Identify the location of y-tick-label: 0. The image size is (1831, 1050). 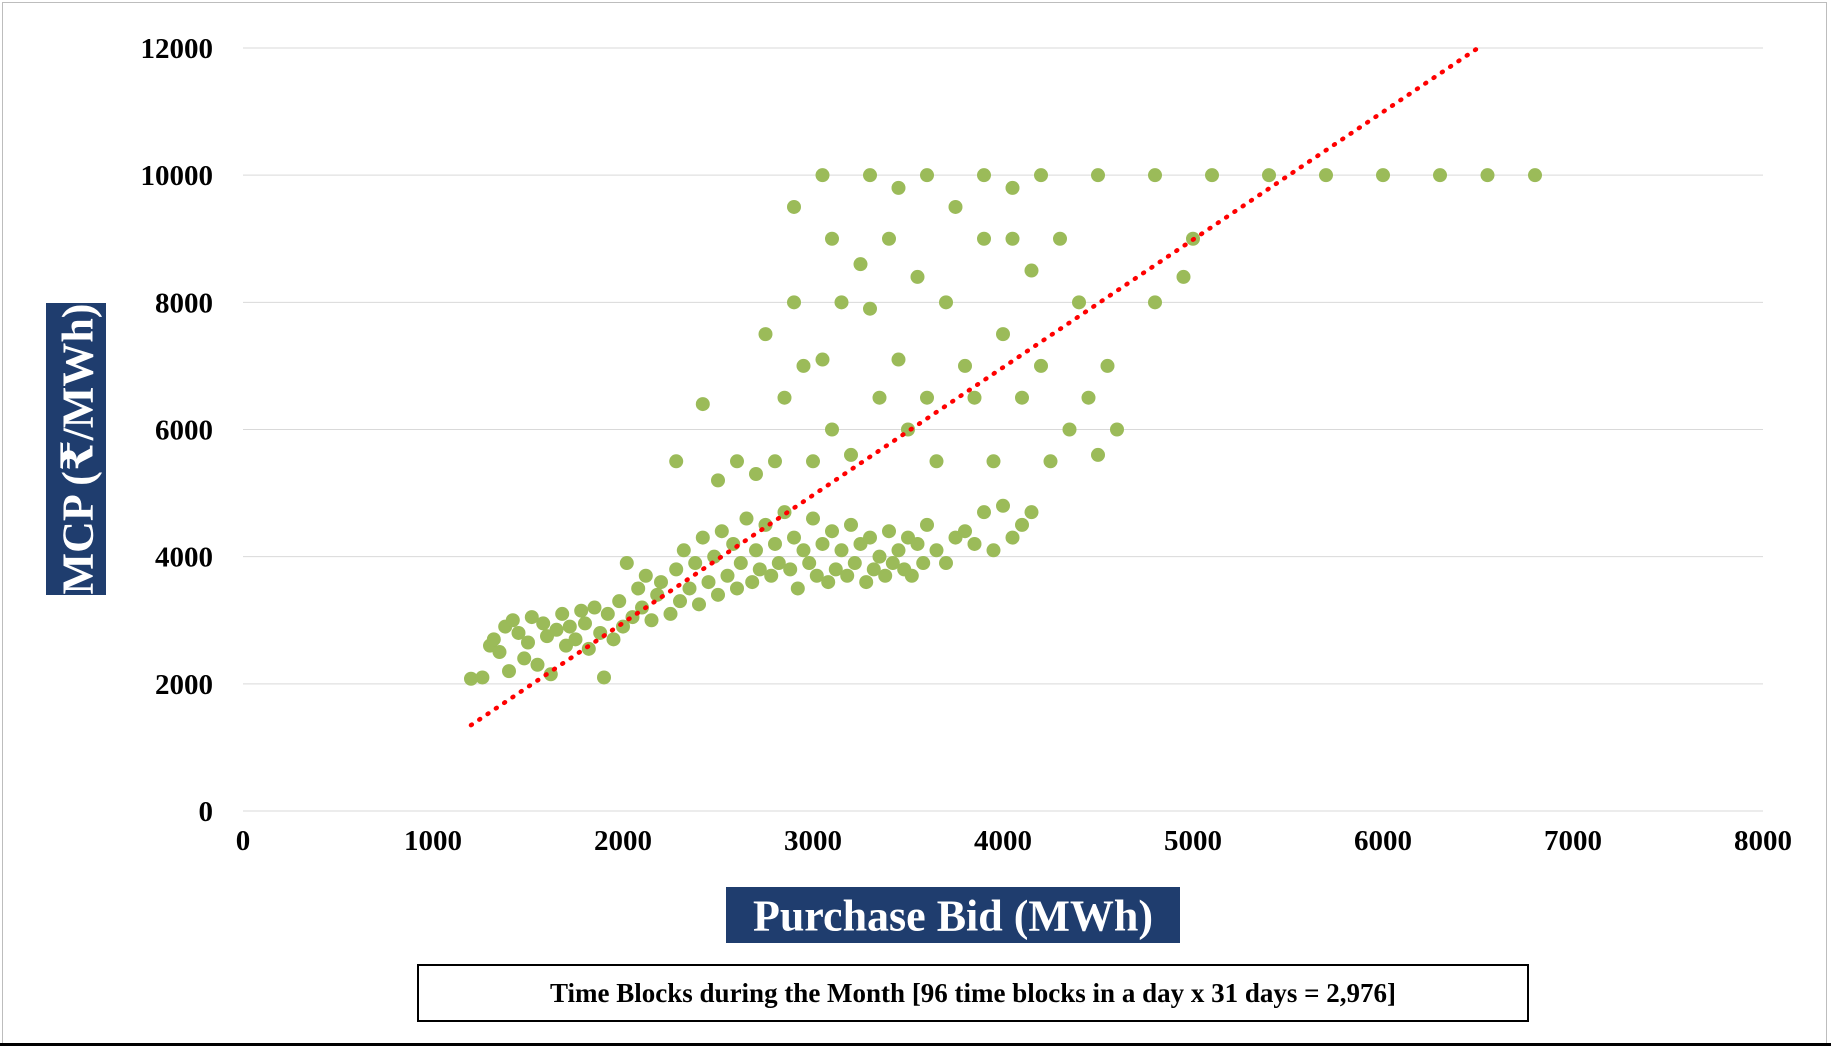
(206, 812).